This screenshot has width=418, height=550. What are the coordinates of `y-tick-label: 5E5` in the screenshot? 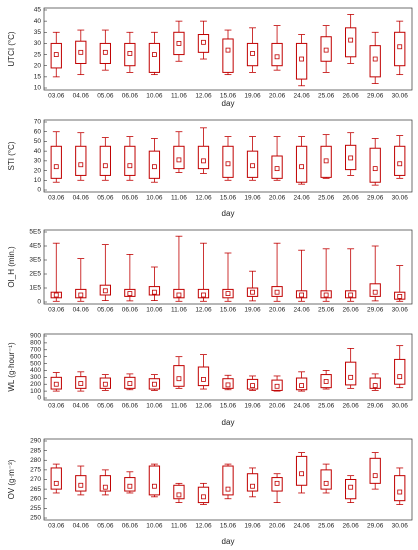 It's located at (35, 232).